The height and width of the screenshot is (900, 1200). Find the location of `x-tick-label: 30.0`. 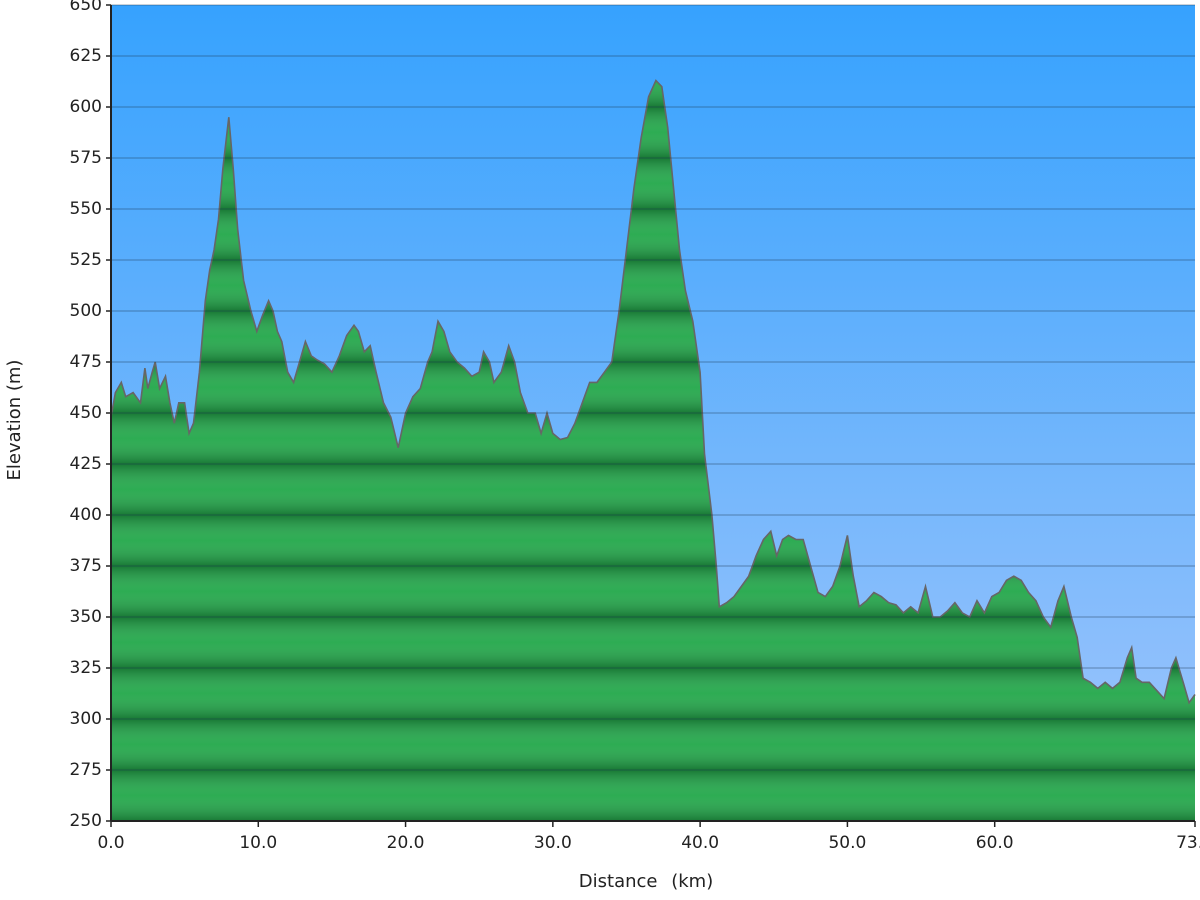

x-tick-label: 30.0 is located at coordinates (553, 843).